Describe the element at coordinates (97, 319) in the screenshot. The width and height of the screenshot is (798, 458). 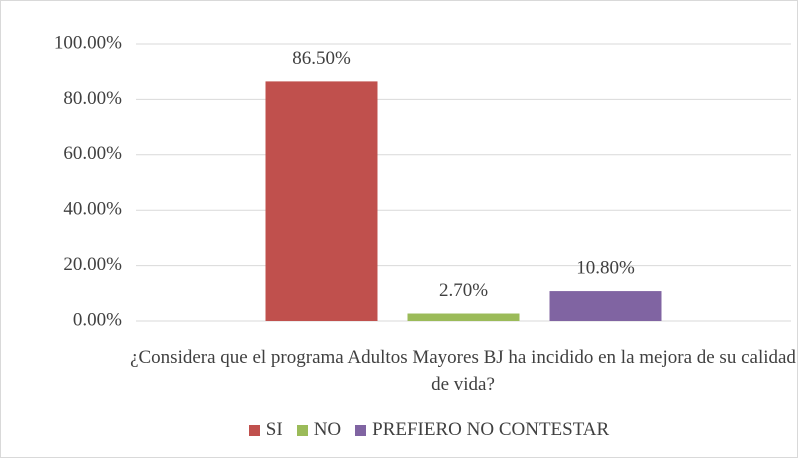
I see `y-tick-label: 0.00%` at that location.